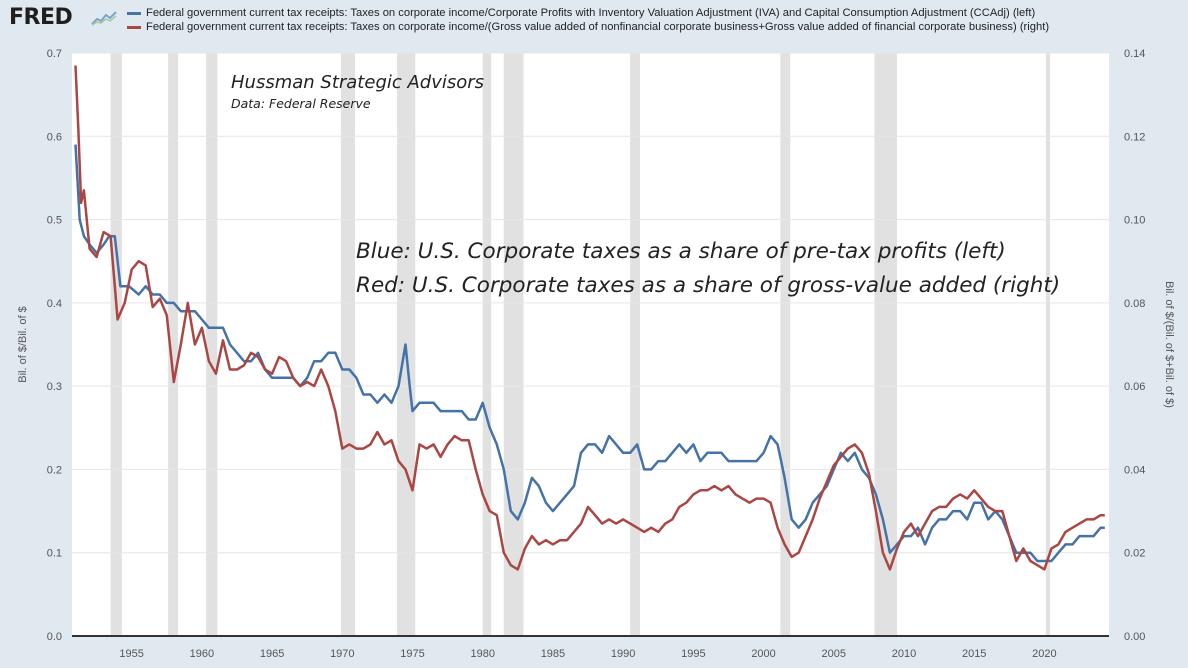  Describe the element at coordinates (1134, 637) in the screenshot. I see `y-right-tick-label: 0.00` at that location.